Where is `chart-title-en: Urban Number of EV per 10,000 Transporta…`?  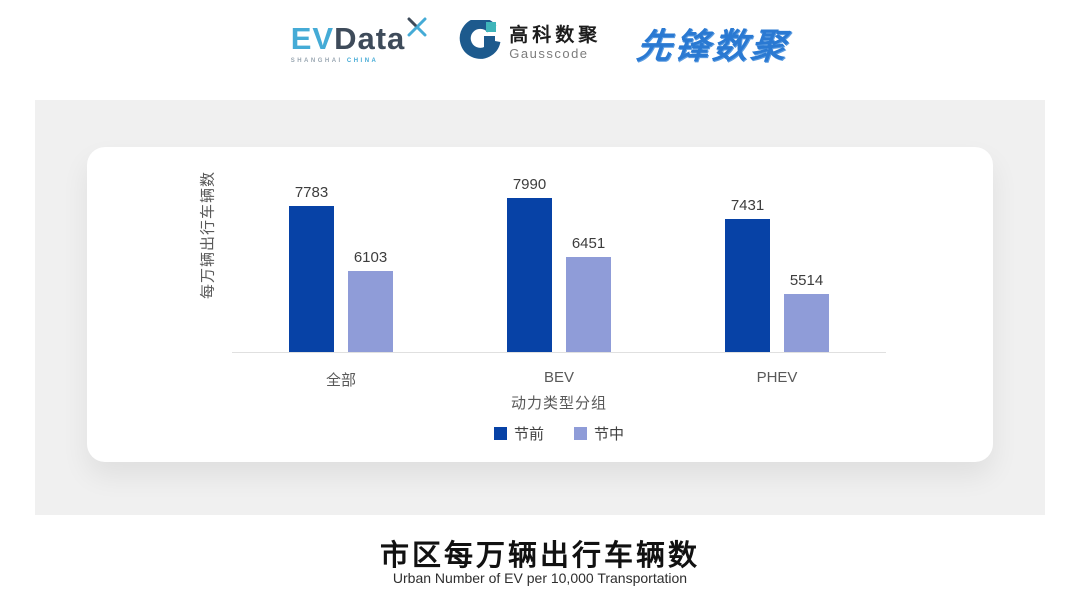
chart-title-en: Urban Number of EV per 10,000 Transporta… is located at coordinates (540, 578).